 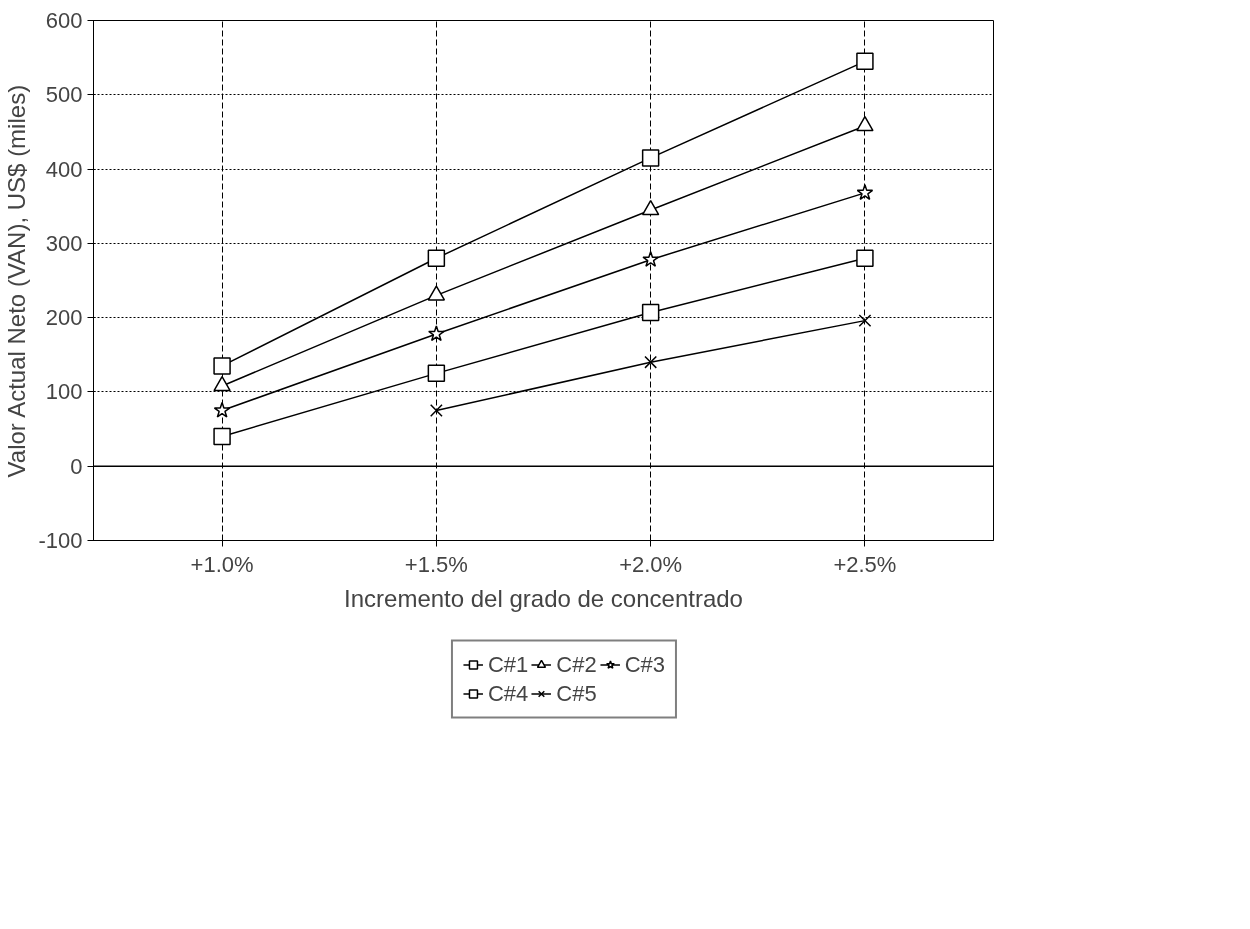 What do you see at coordinates (76, 466) in the screenshot?
I see `y-tick-label: 0` at bounding box center [76, 466].